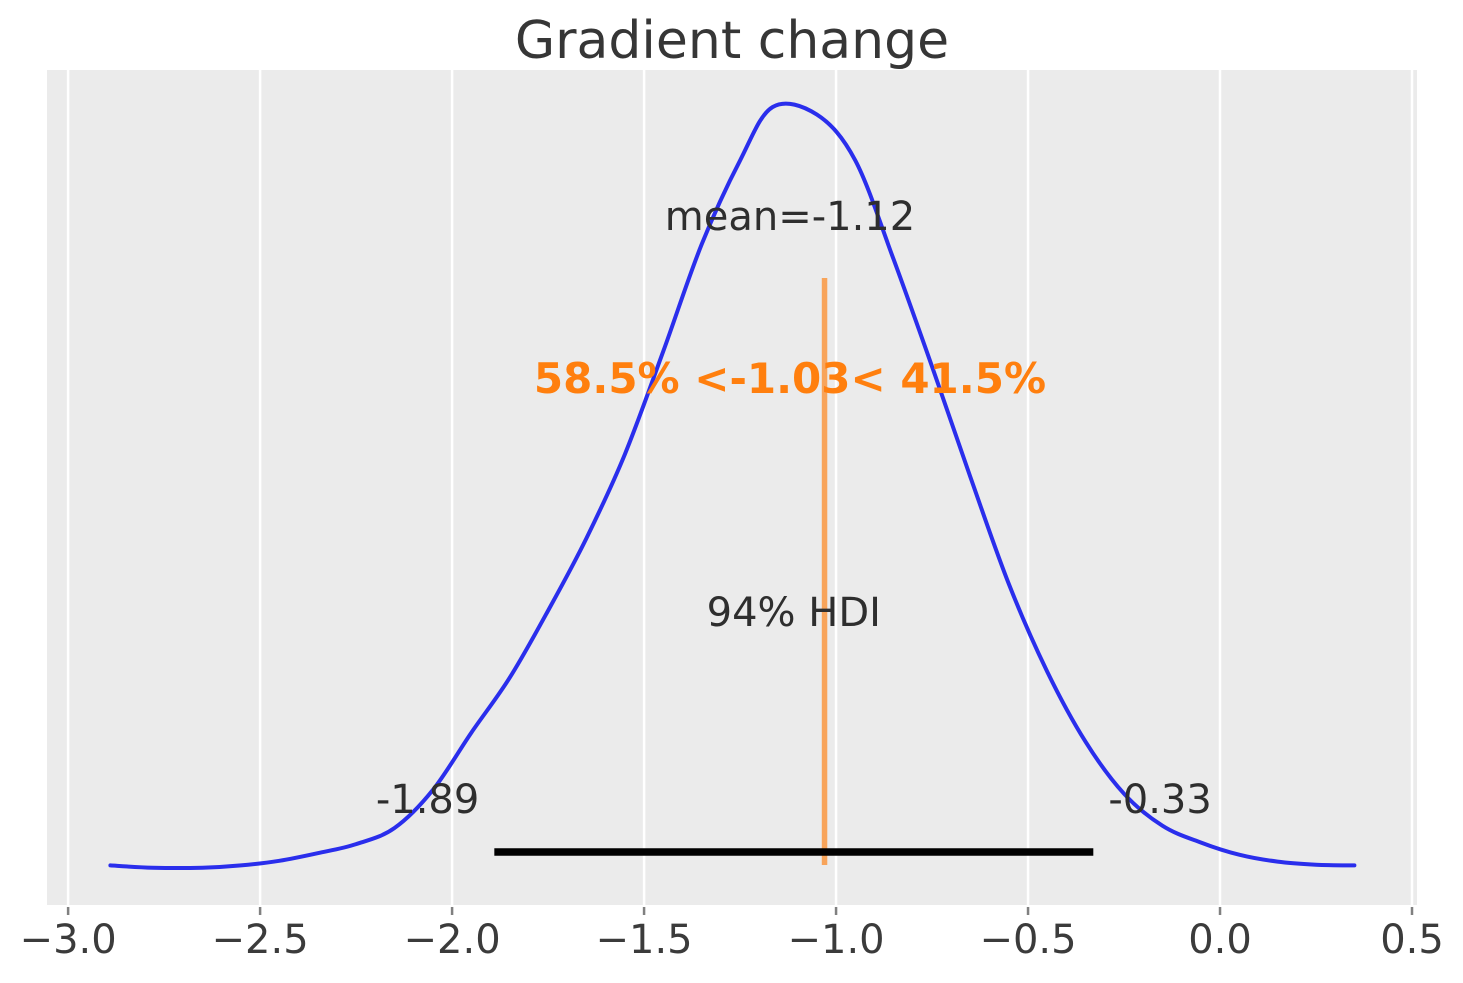 Image resolution: width=1463 pixels, height=983 pixels. I want to click on mean-label: mean=-1.12, so click(790, 217).